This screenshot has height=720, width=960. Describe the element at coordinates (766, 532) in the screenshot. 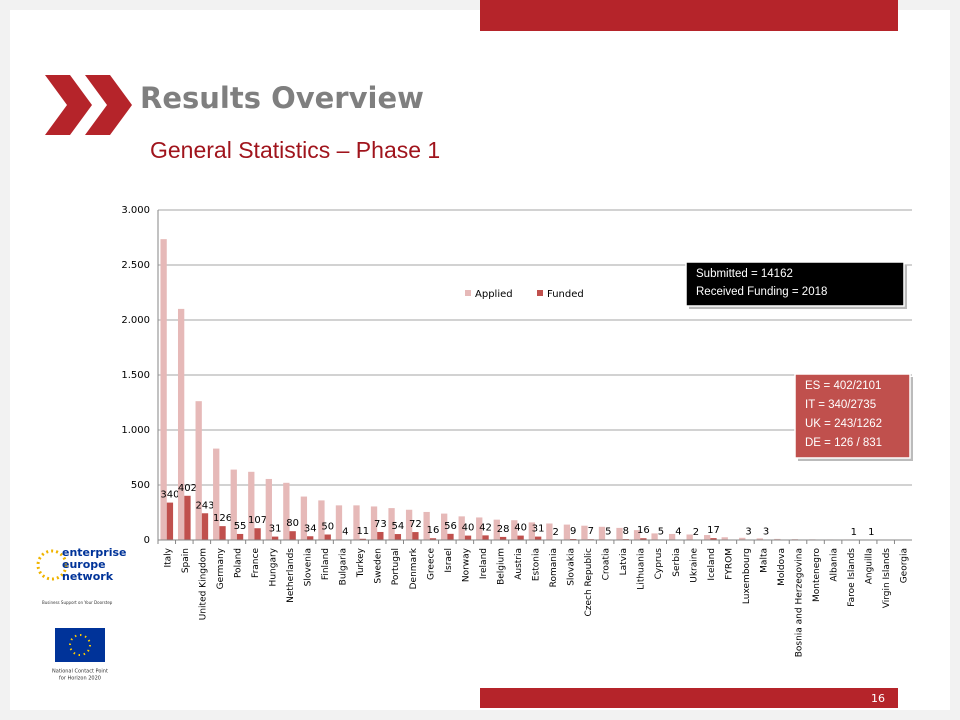

I see `value-label: 3` at that location.